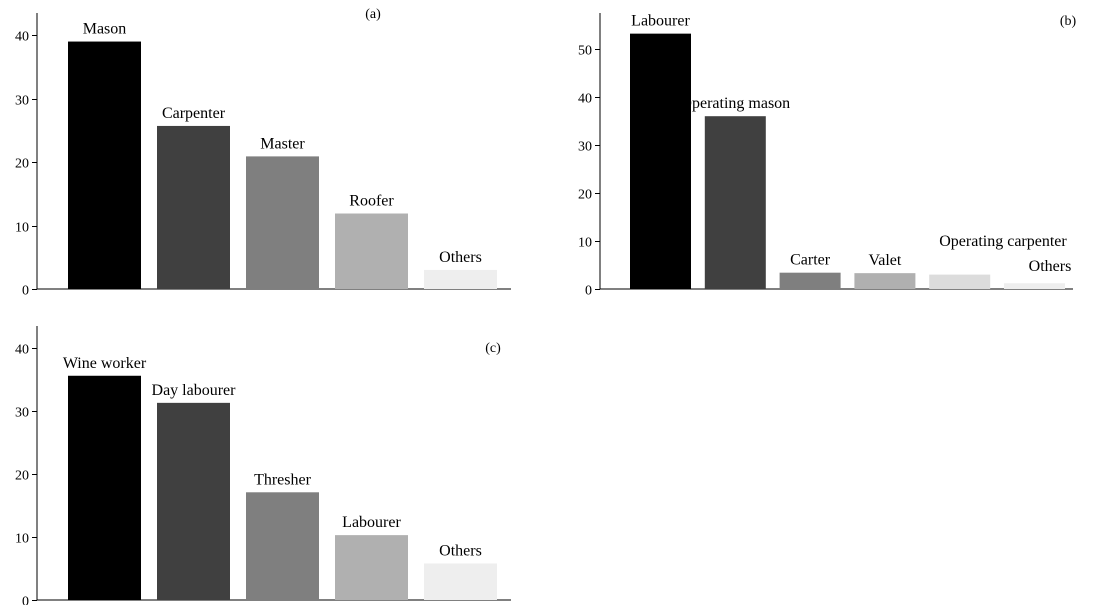 This screenshot has height=605, width=1093. Describe the element at coordinates (371, 200) in the screenshot. I see `bar-label: Roofer` at that location.